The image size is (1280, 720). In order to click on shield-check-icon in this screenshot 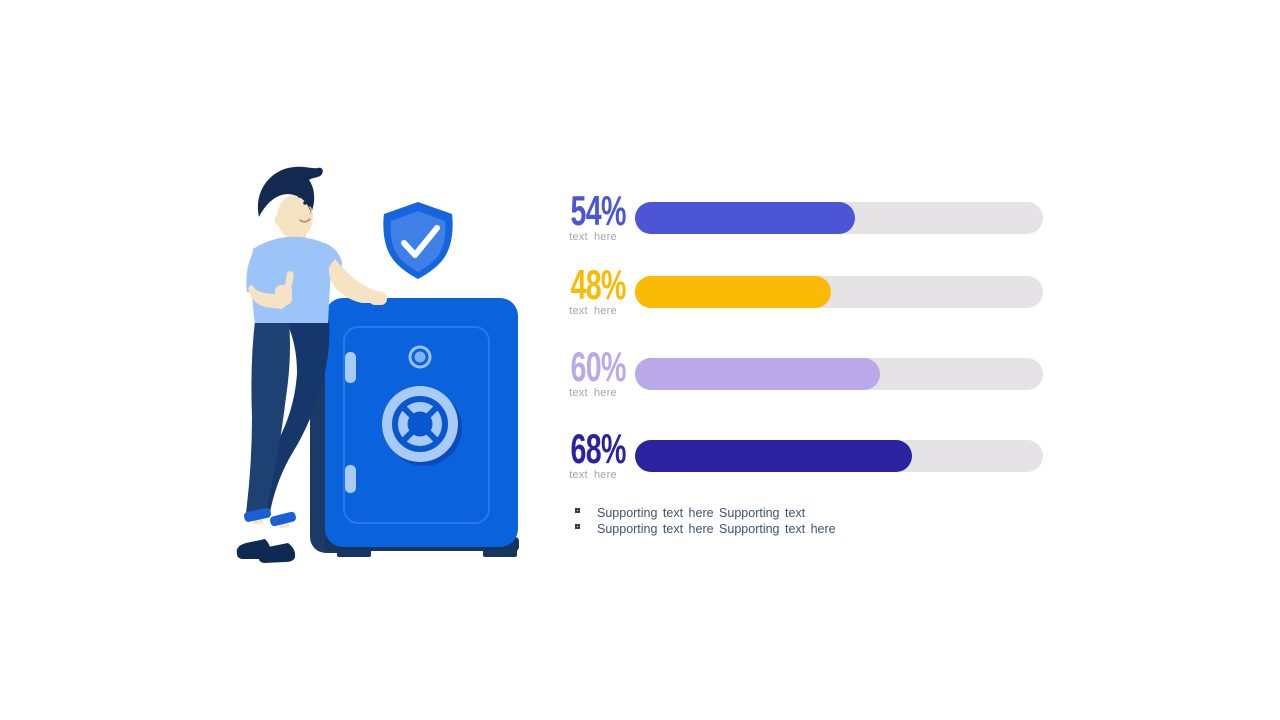, I will do `click(418, 240)`.